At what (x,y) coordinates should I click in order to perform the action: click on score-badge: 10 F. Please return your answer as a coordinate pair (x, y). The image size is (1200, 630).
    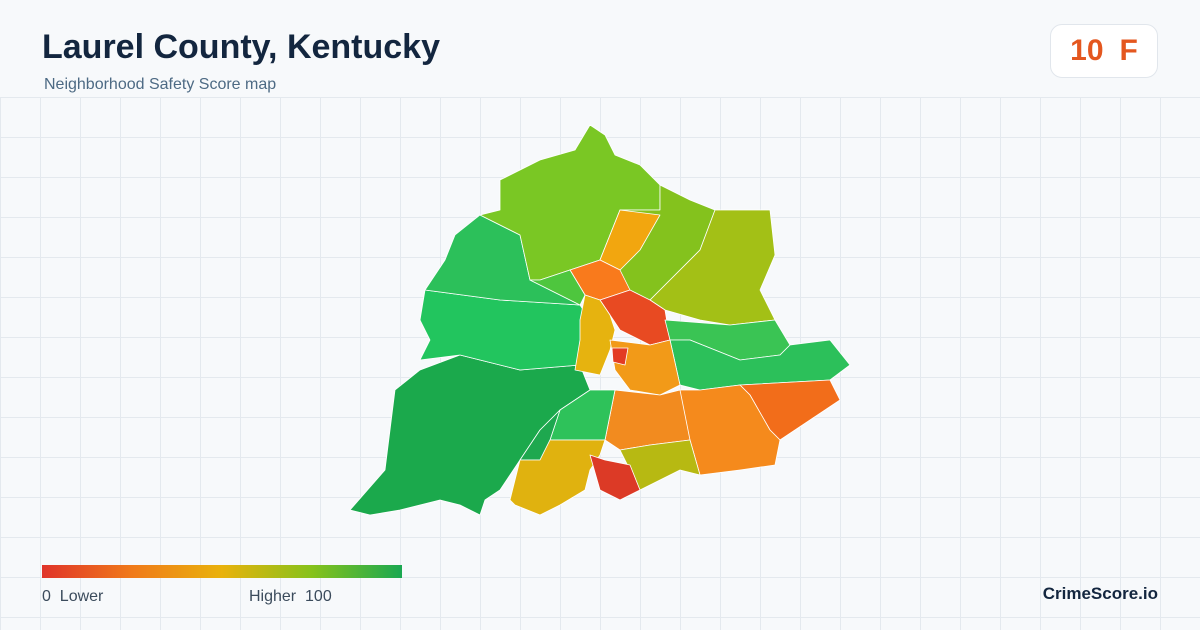
    Looking at the image, I should click on (1104, 51).